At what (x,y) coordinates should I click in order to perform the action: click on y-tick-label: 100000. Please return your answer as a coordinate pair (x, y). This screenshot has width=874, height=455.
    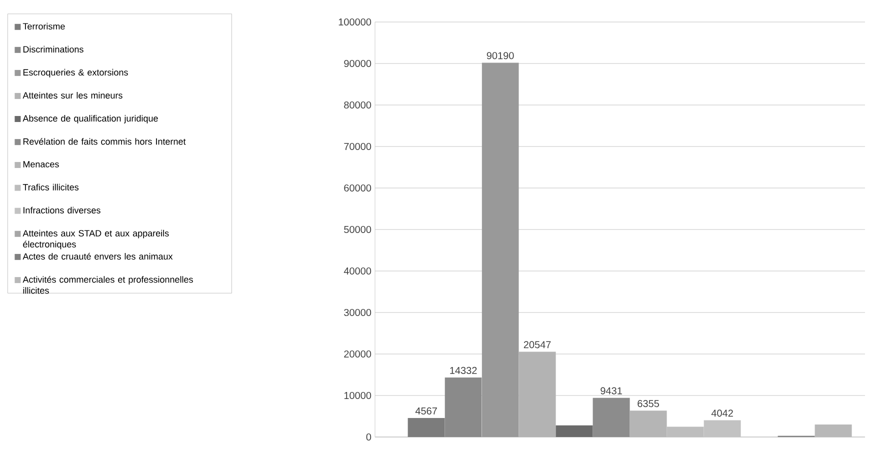
    Looking at the image, I should click on (355, 22).